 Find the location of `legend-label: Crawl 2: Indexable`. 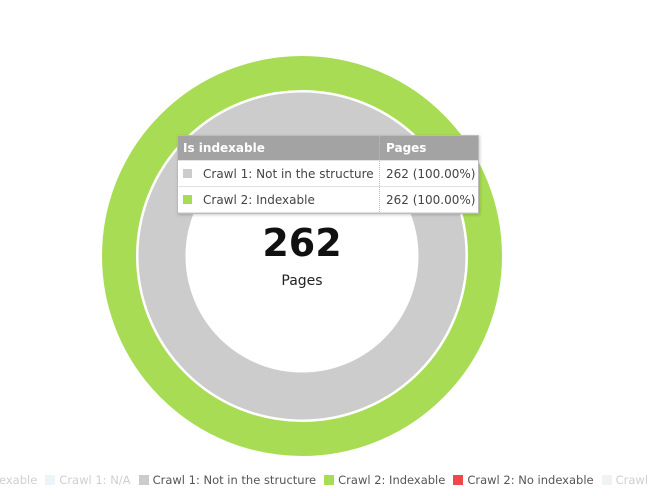

legend-label: Crawl 2: Indexable is located at coordinates (392, 480).